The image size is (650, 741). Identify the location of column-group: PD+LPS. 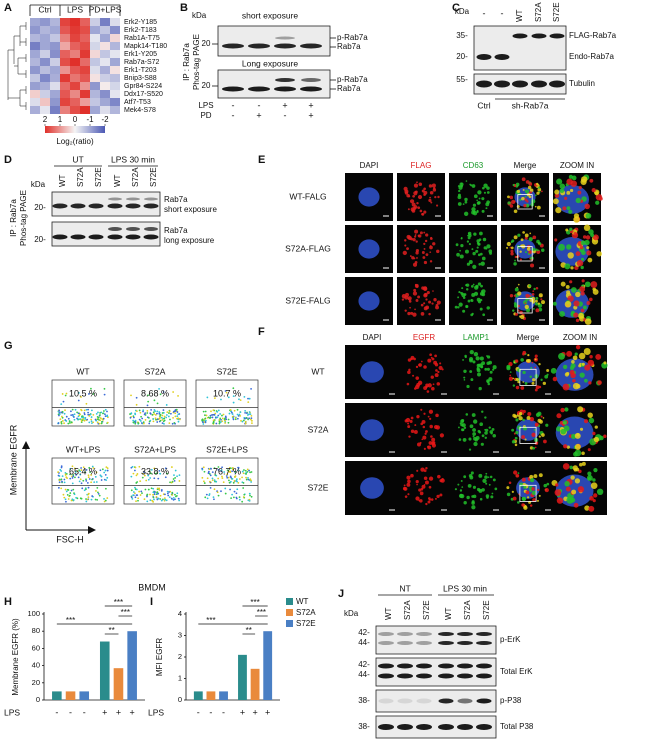
(105, 9).